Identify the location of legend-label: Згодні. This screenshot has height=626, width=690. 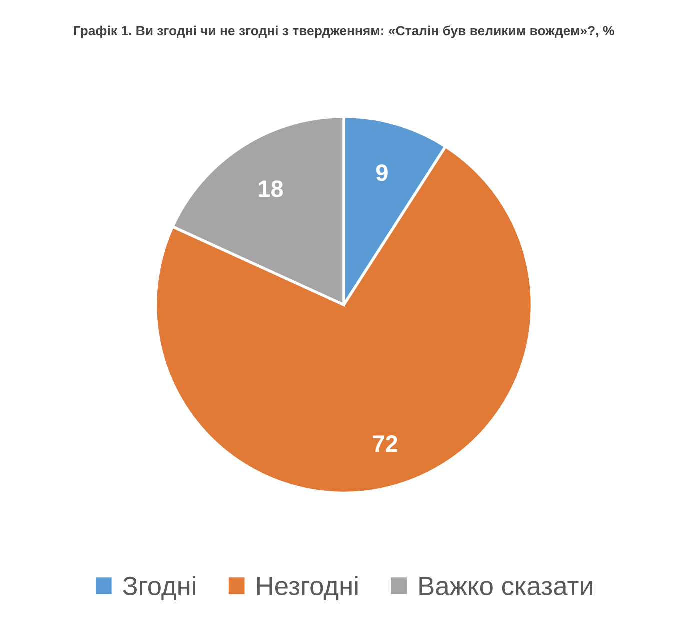
(159, 588).